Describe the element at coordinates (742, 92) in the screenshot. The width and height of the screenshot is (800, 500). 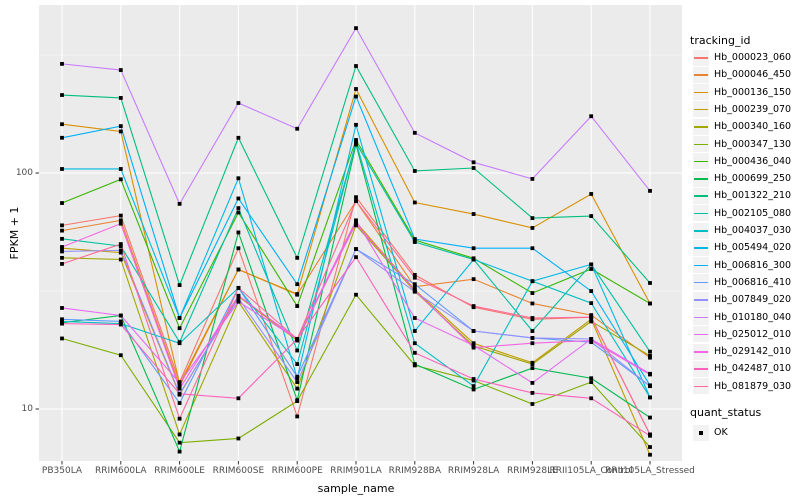
I see `legend-item: Hb_000136_150` at that location.